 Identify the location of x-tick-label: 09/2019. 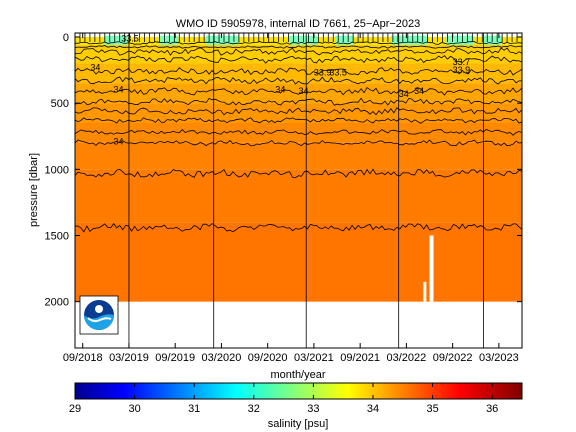
(175, 358).